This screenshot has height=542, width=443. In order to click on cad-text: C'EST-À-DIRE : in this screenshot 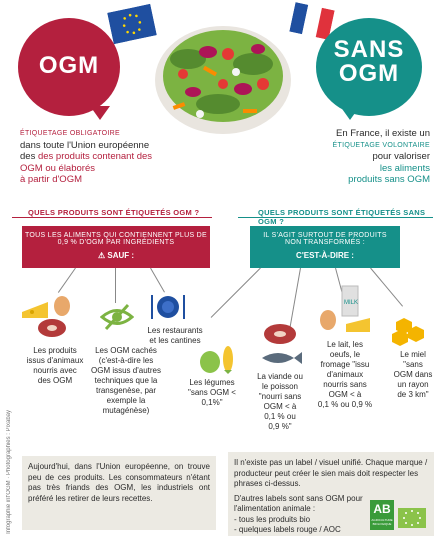, I will do `click(325, 255)`.